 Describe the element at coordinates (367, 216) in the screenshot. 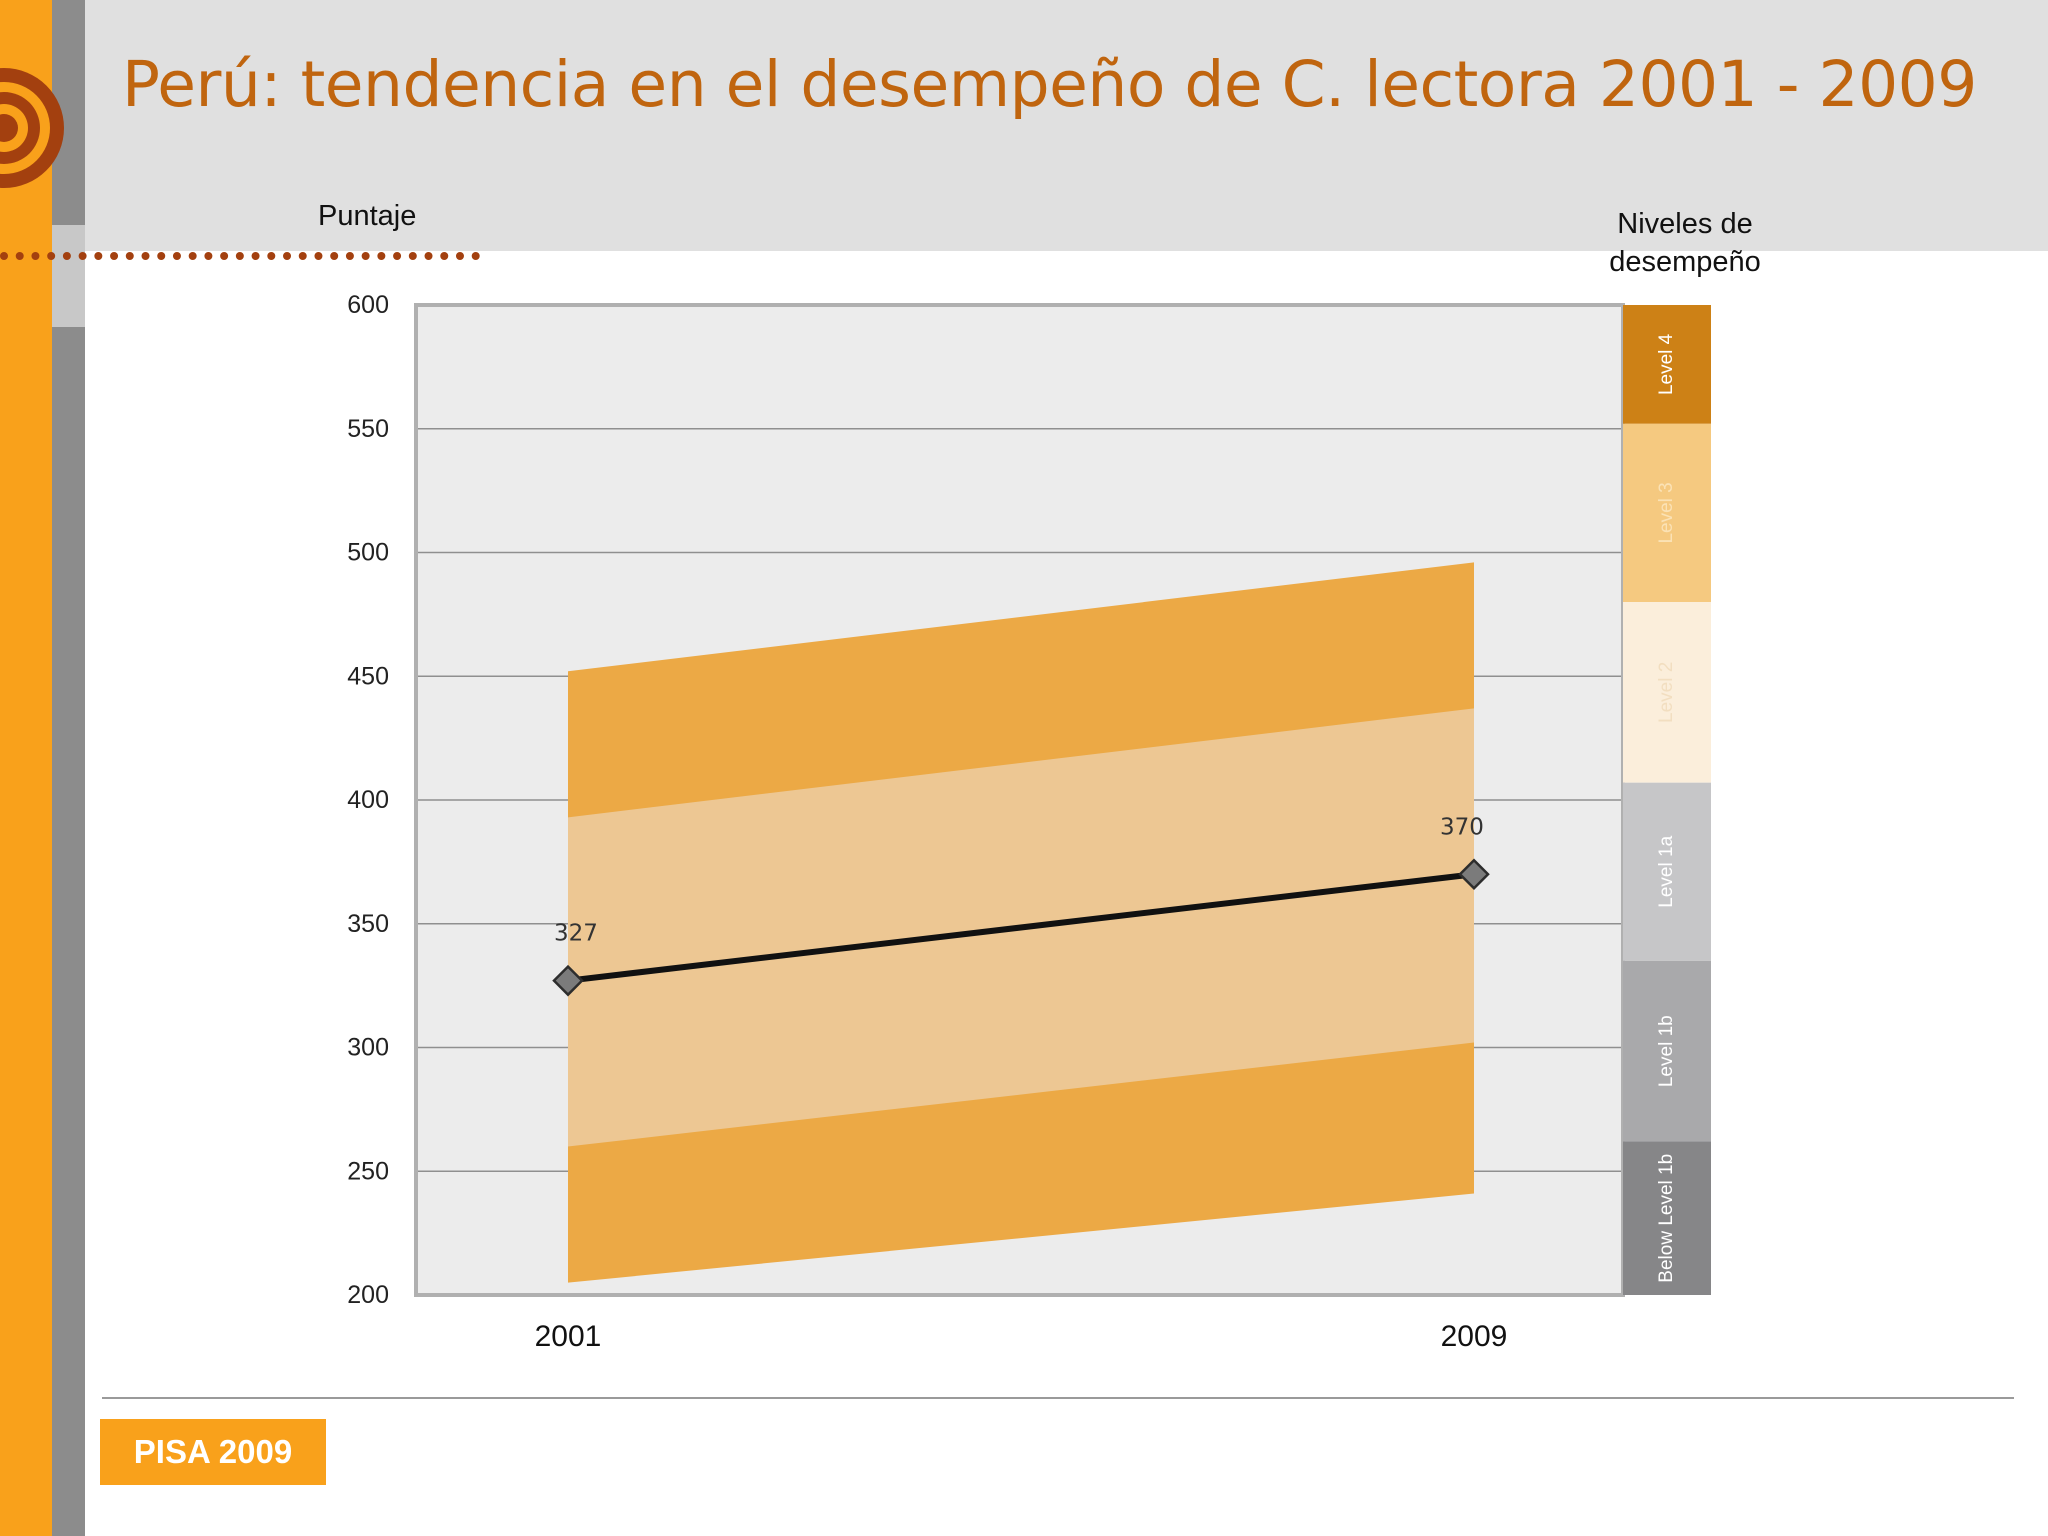

I see `y-axis-title: Puntaje` at that location.